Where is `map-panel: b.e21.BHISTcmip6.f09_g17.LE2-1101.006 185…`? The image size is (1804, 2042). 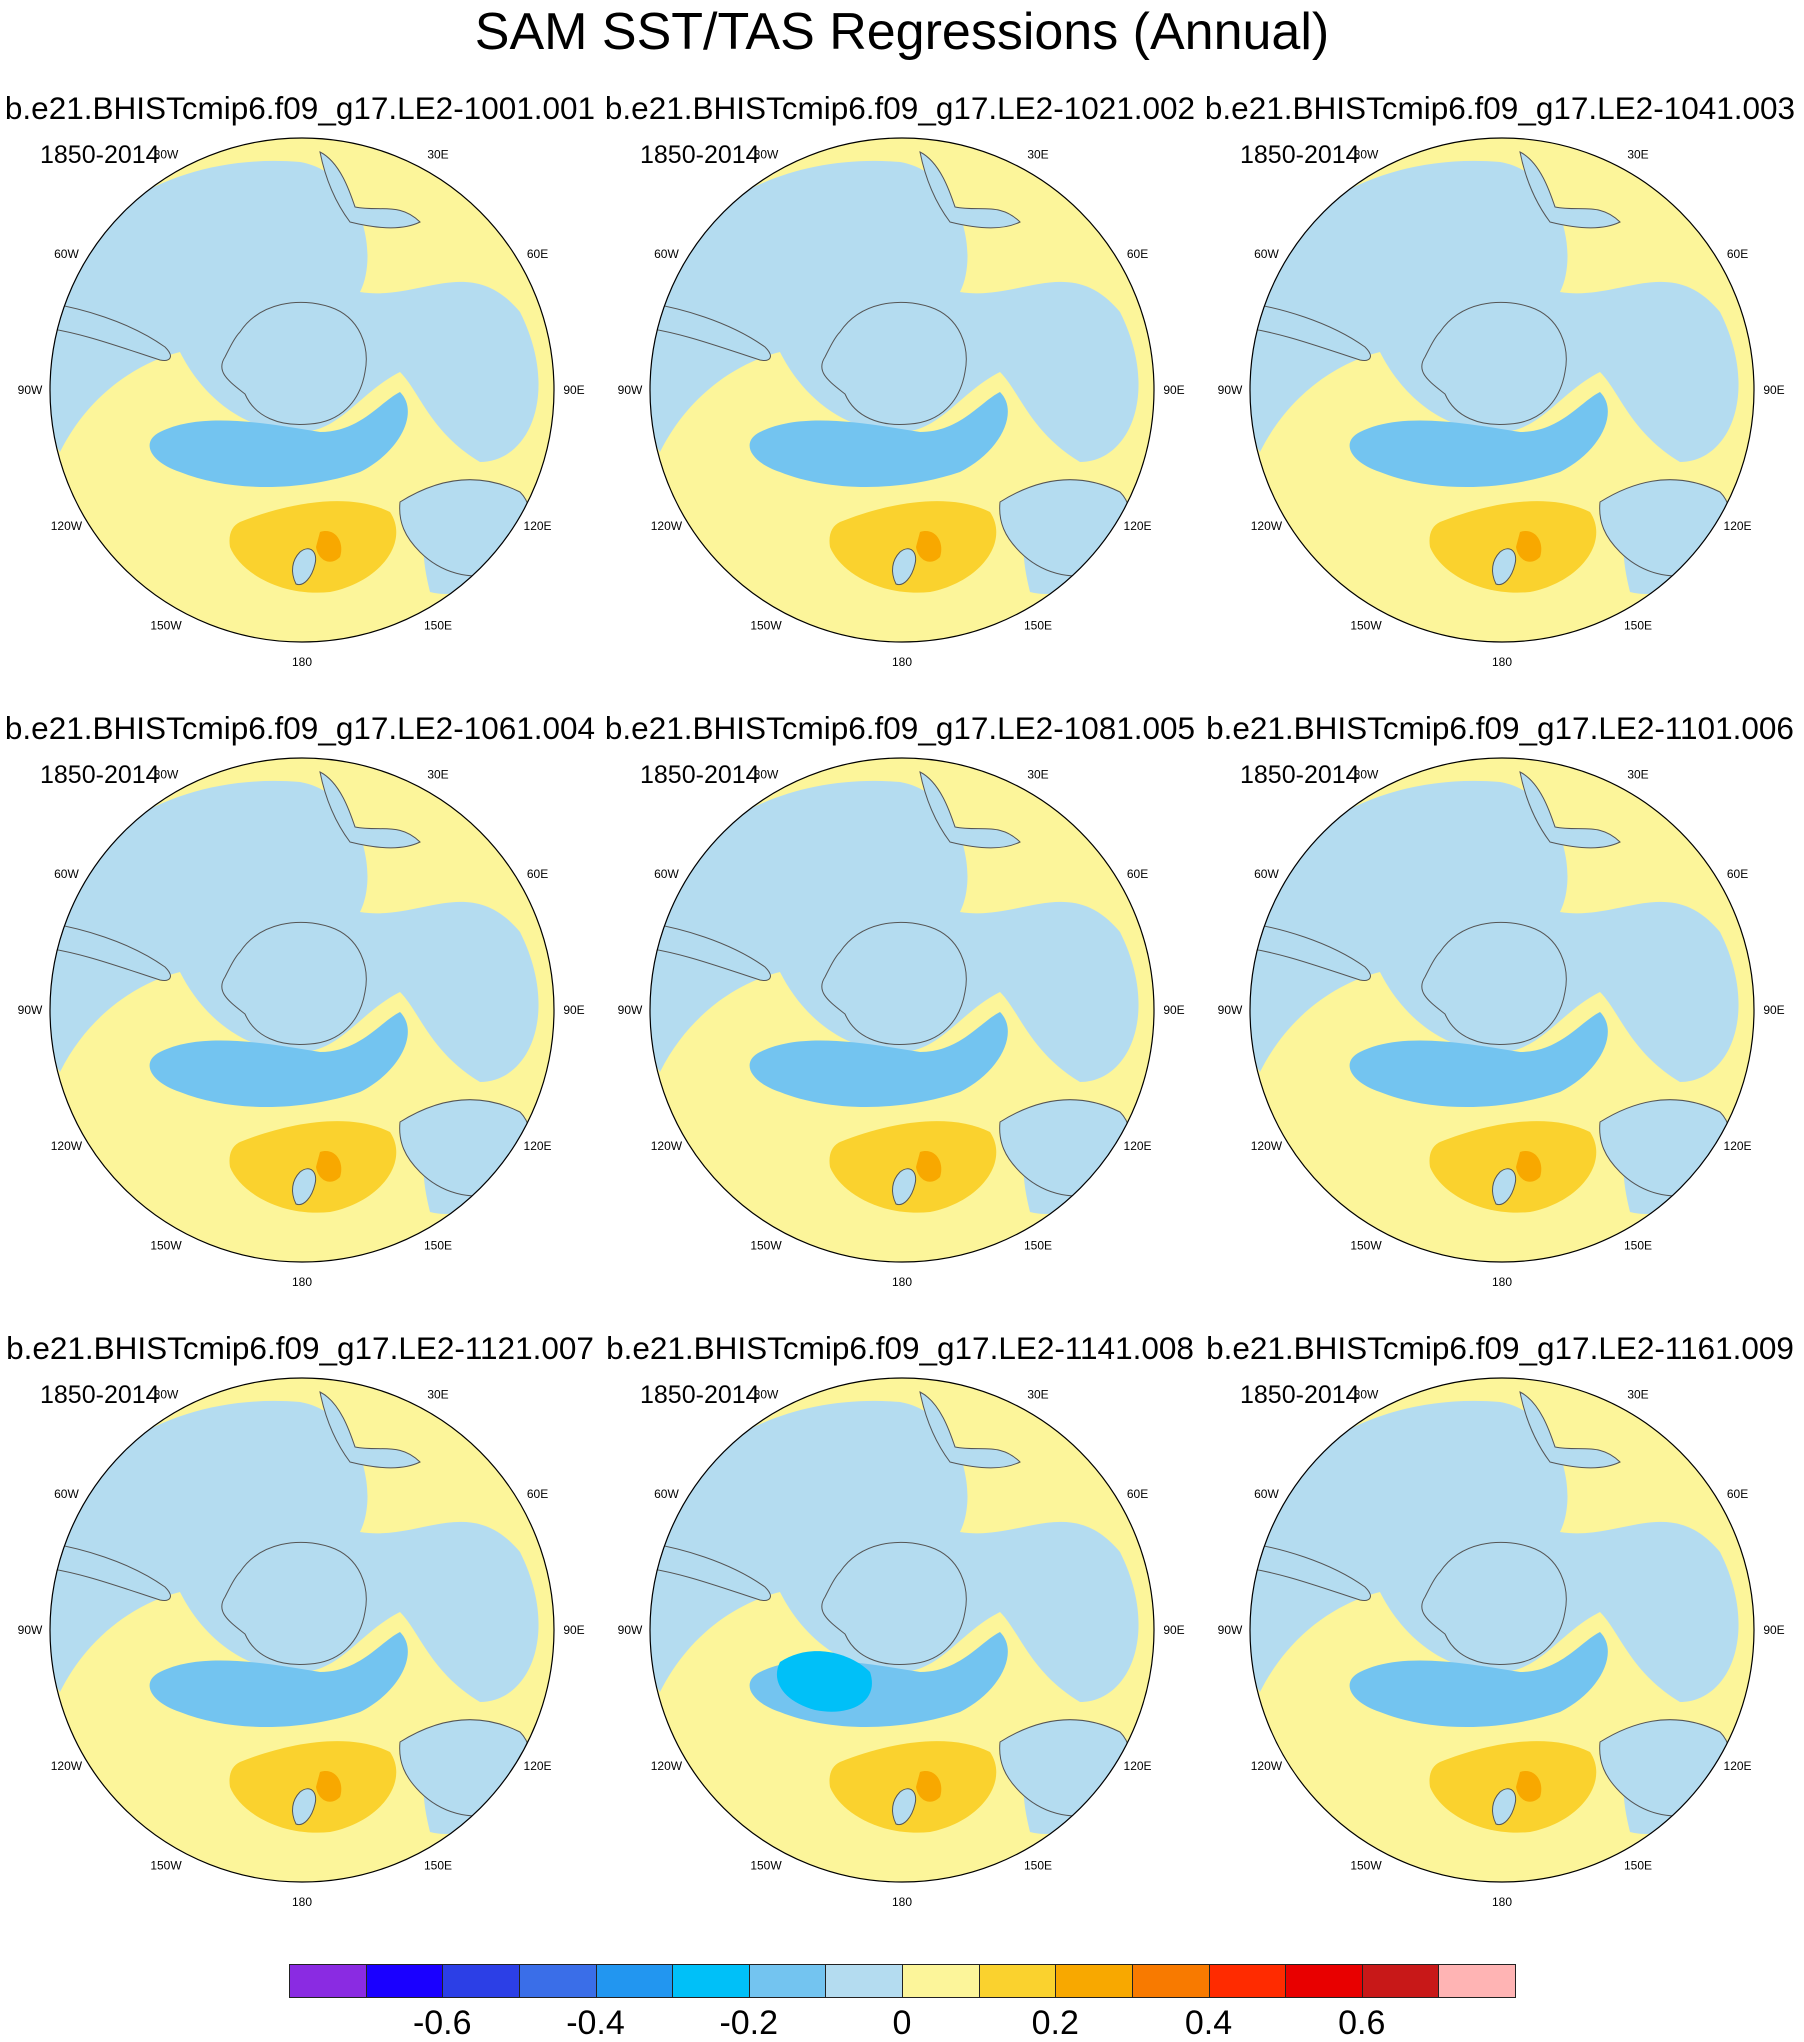
map-panel: b.e21.BHISTcmip6.f09_g17.LE2-1101.006 185… is located at coordinates (1500, 1008).